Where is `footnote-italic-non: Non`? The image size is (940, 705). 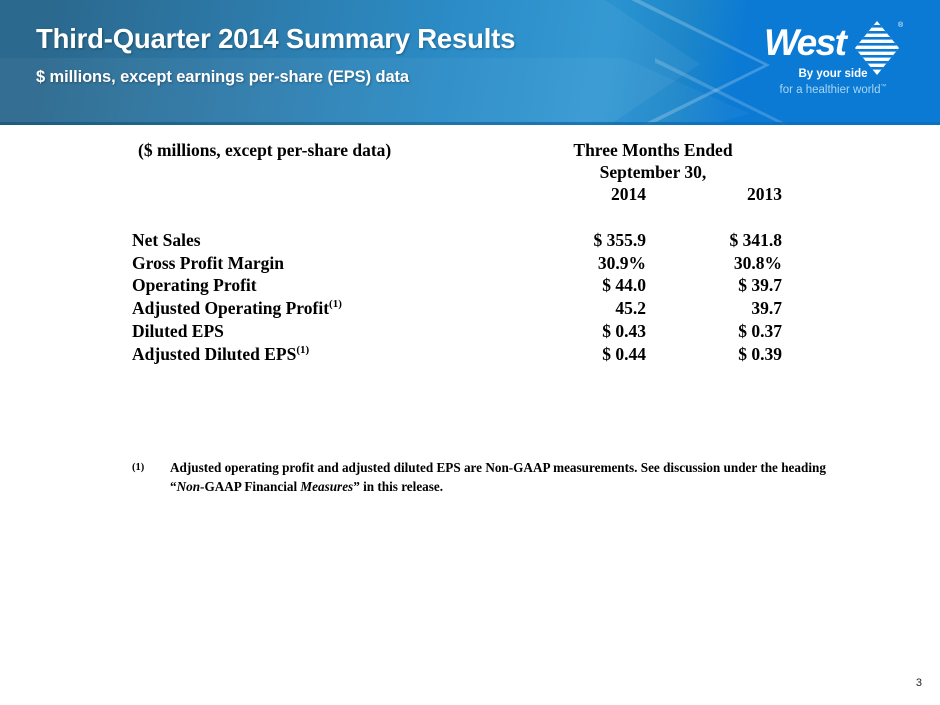 footnote-italic-non: Non is located at coordinates (188, 487).